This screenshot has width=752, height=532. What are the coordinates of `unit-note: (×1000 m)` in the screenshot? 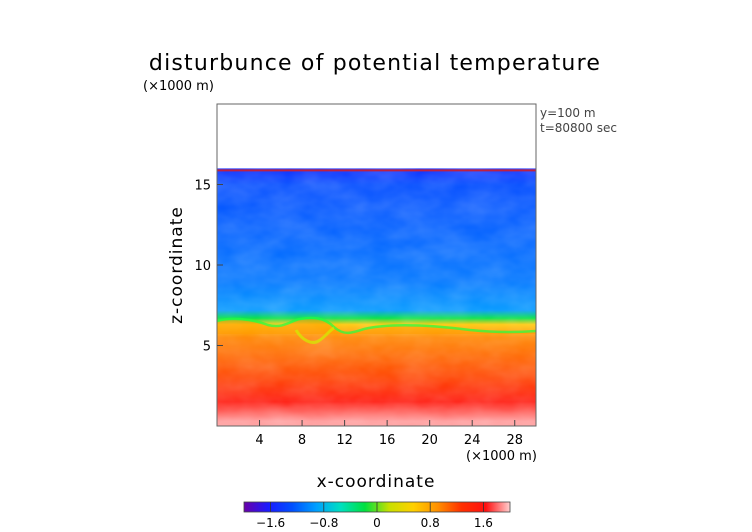 It's located at (178, 86).